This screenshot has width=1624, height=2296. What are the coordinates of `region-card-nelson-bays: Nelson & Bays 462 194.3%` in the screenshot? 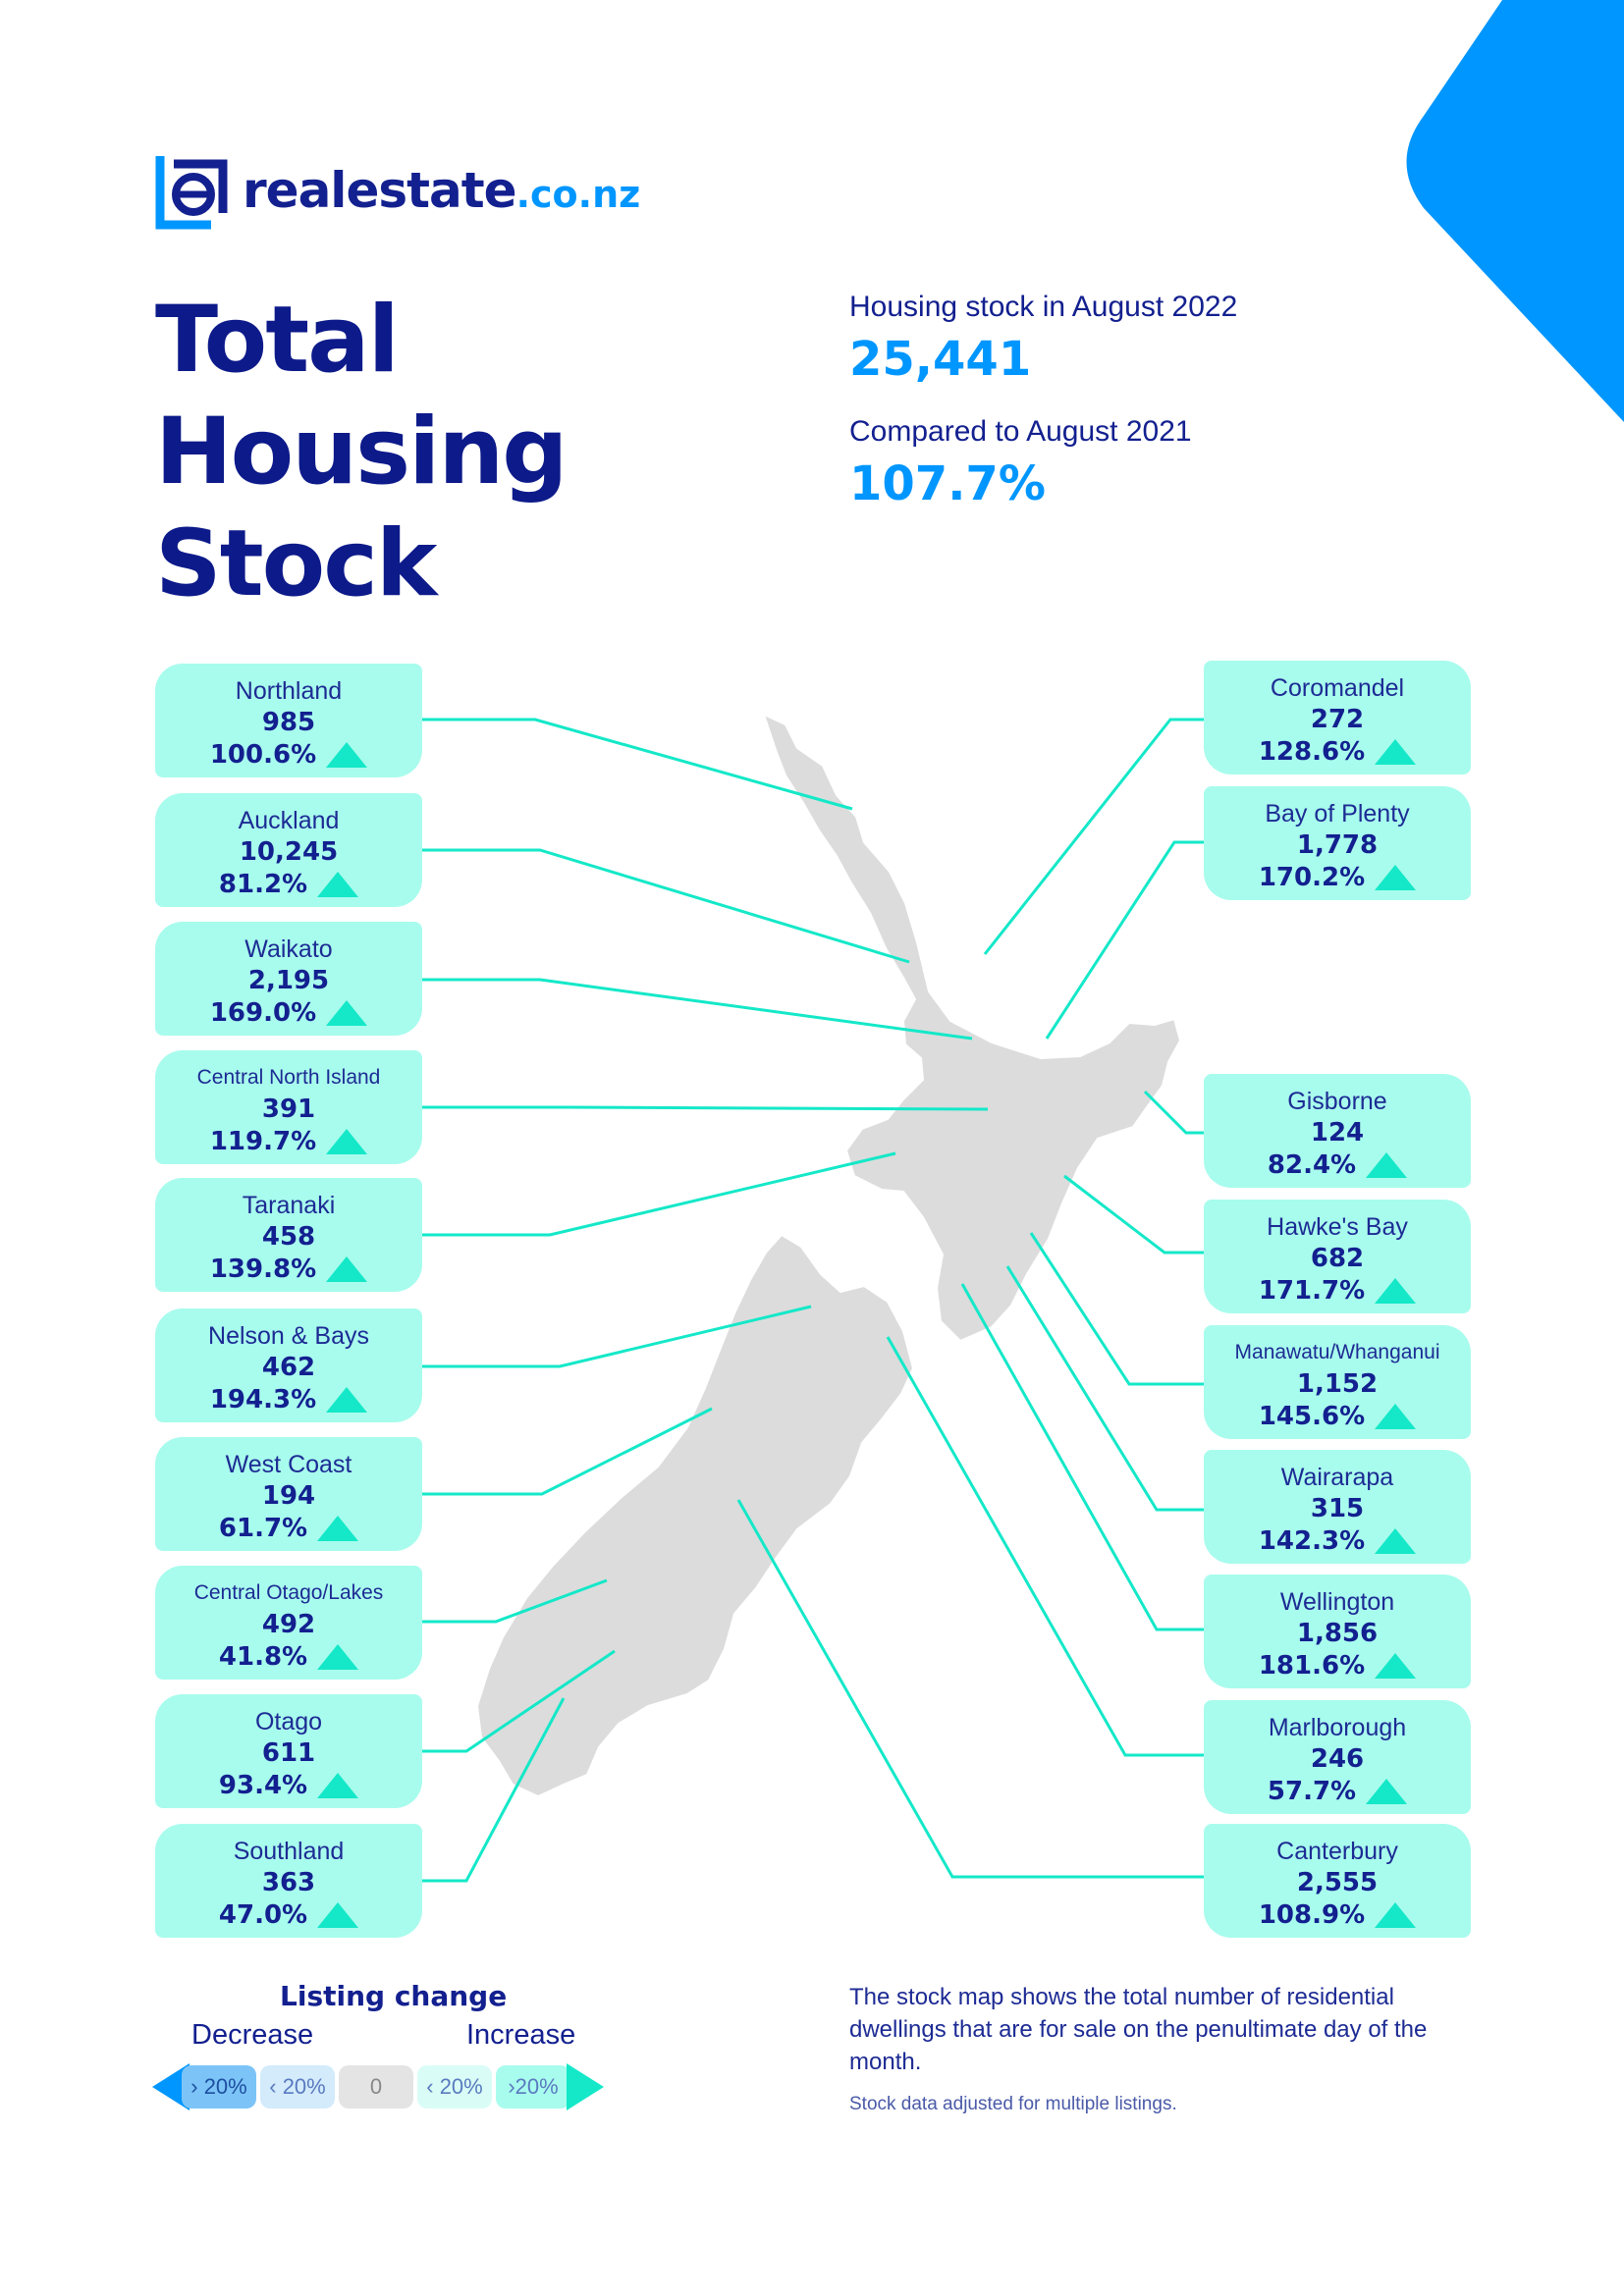 It's located at (288, 1365).